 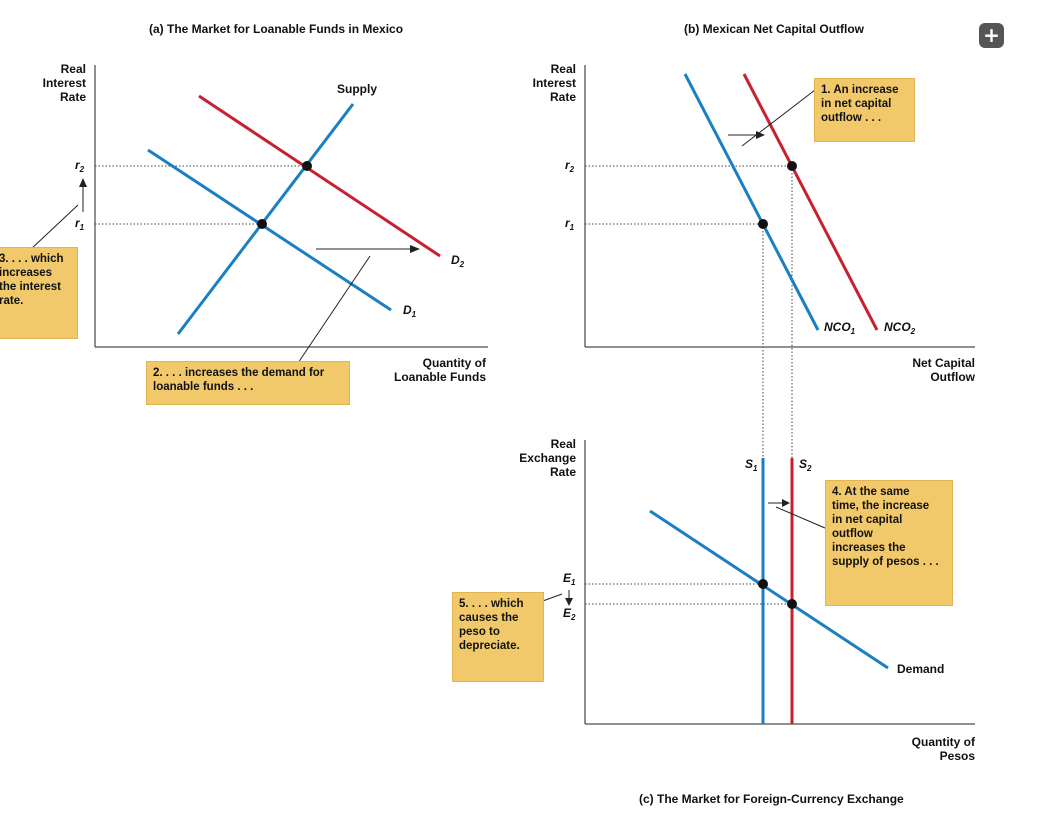 I want to click on panel-a-x-axis-label: Quantity of Loanable Funds, so click(x=439, y=370).